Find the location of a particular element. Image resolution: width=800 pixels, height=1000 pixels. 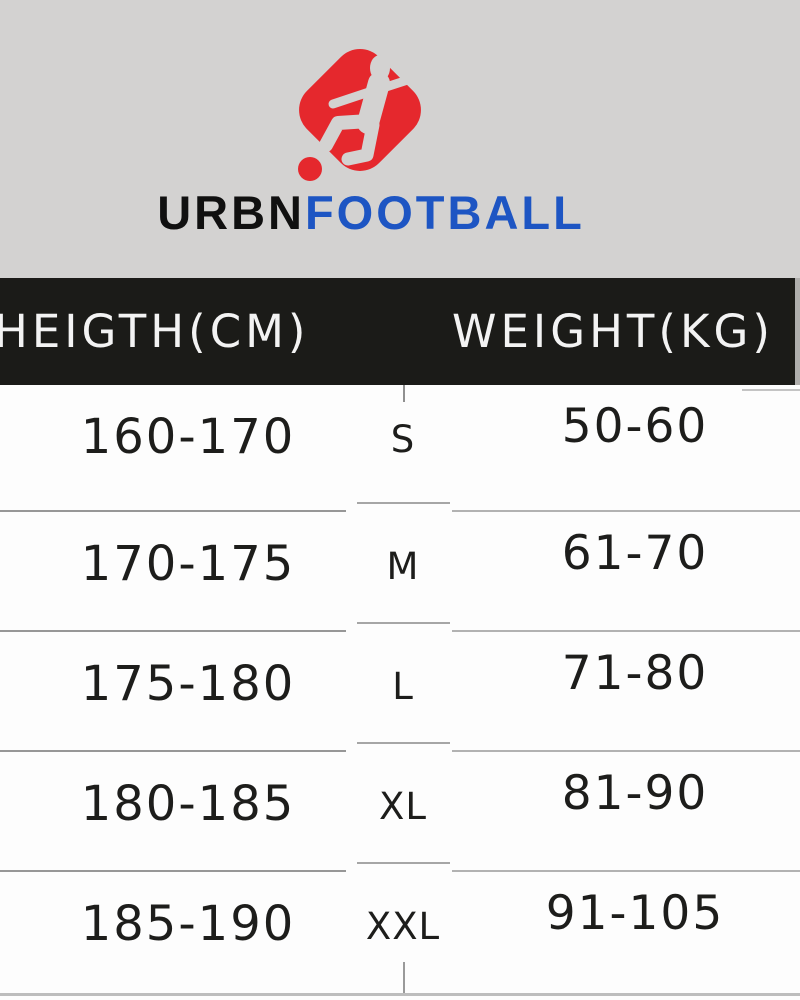

weight-cell: 61-70 is located at coordinates (635, 553).